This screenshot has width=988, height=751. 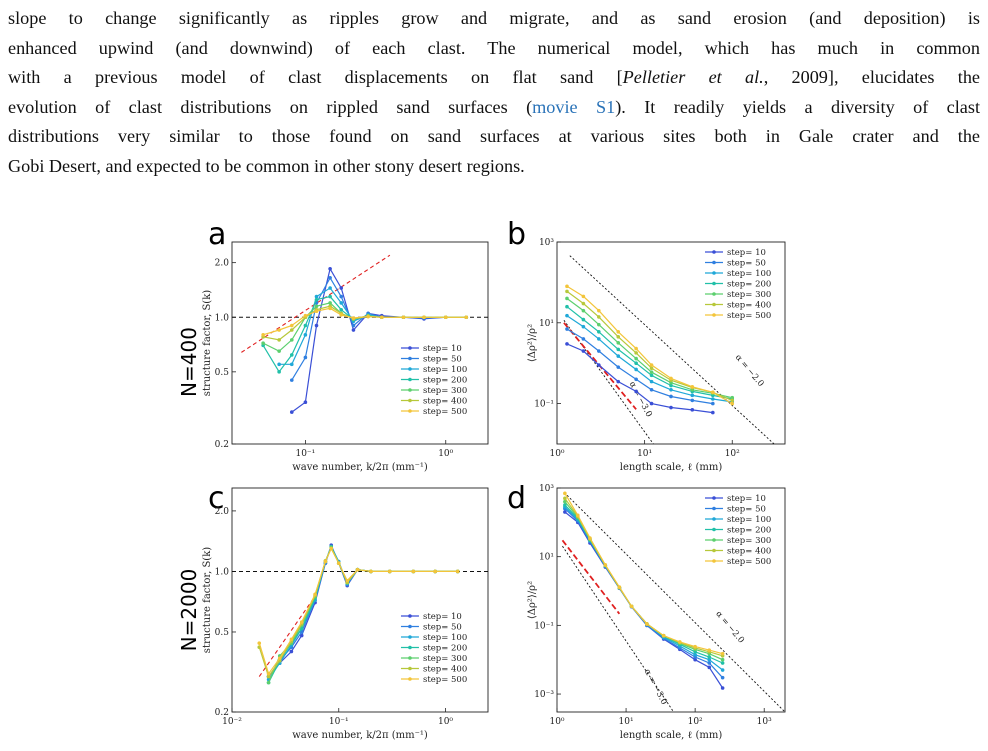 What do you see at coordinates (207, 343) in the screenshot?
I see `y-axis-label: structure factor, S(k)` at bounding box center [207, 343].